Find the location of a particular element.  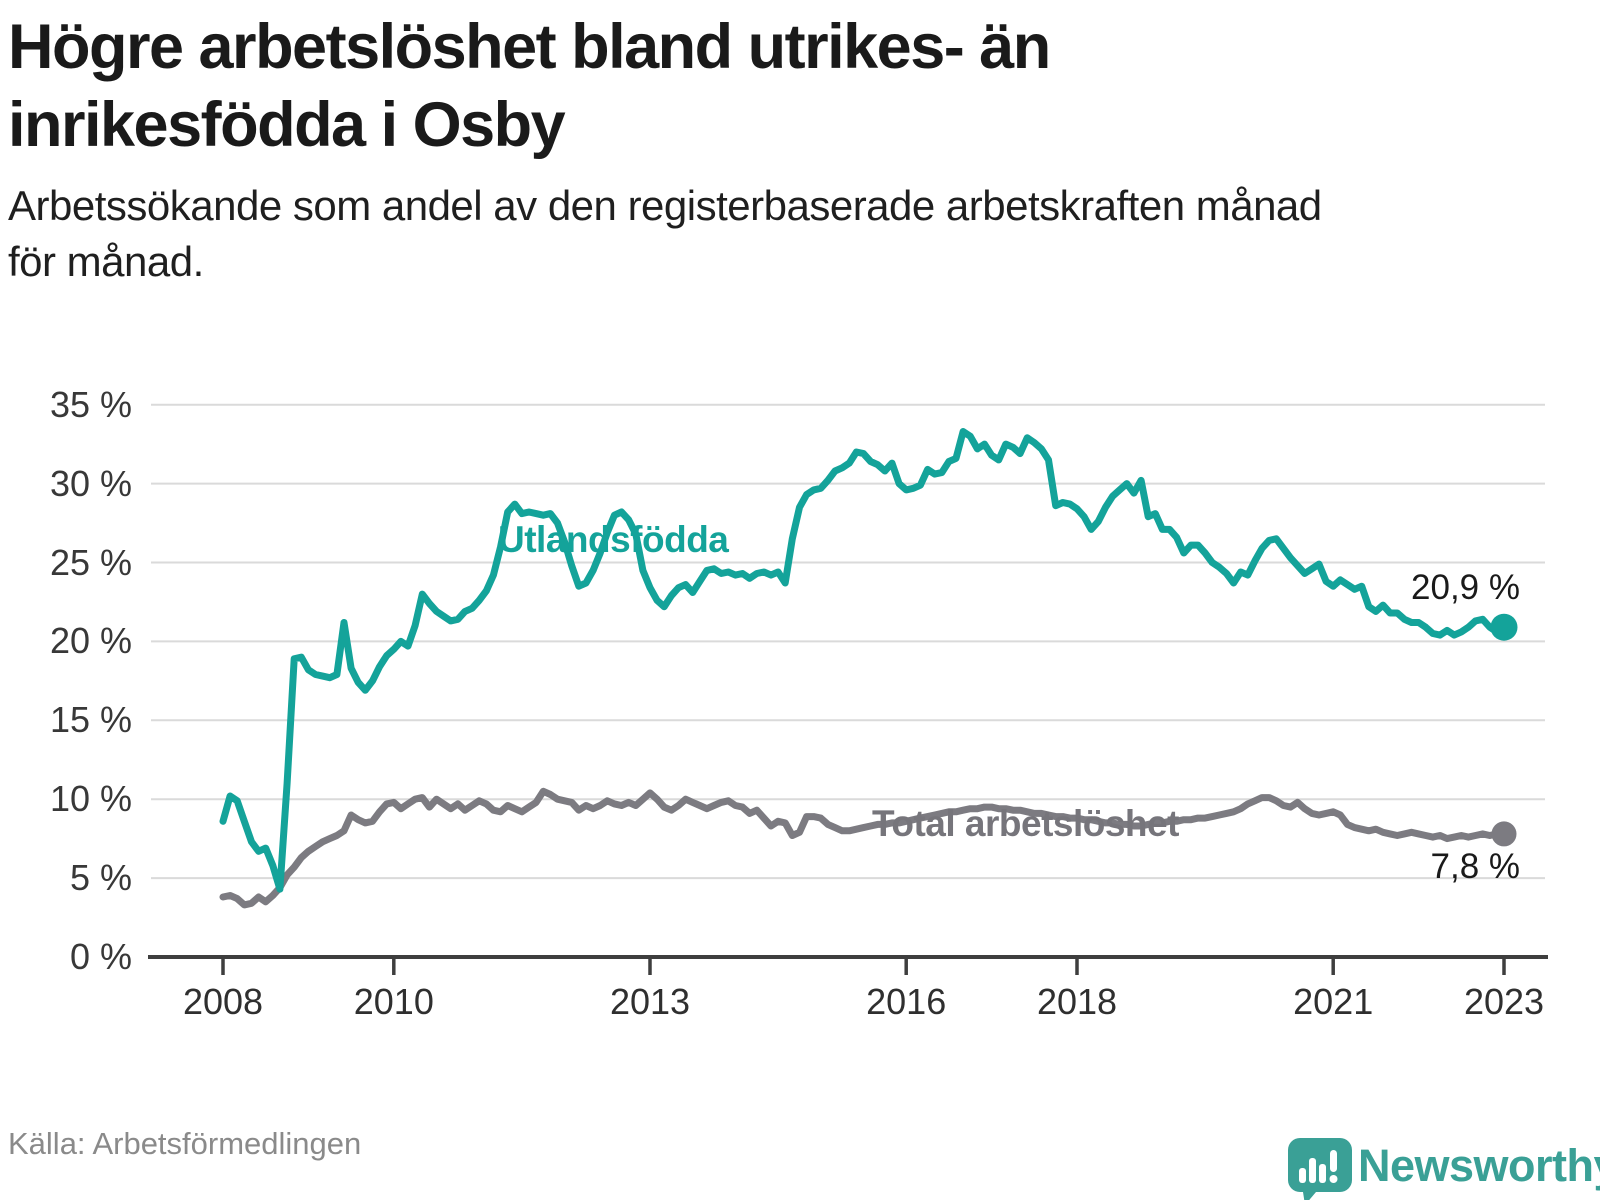

series-label-total: Total arbetslöshet is located at coordinates (1025, 823).